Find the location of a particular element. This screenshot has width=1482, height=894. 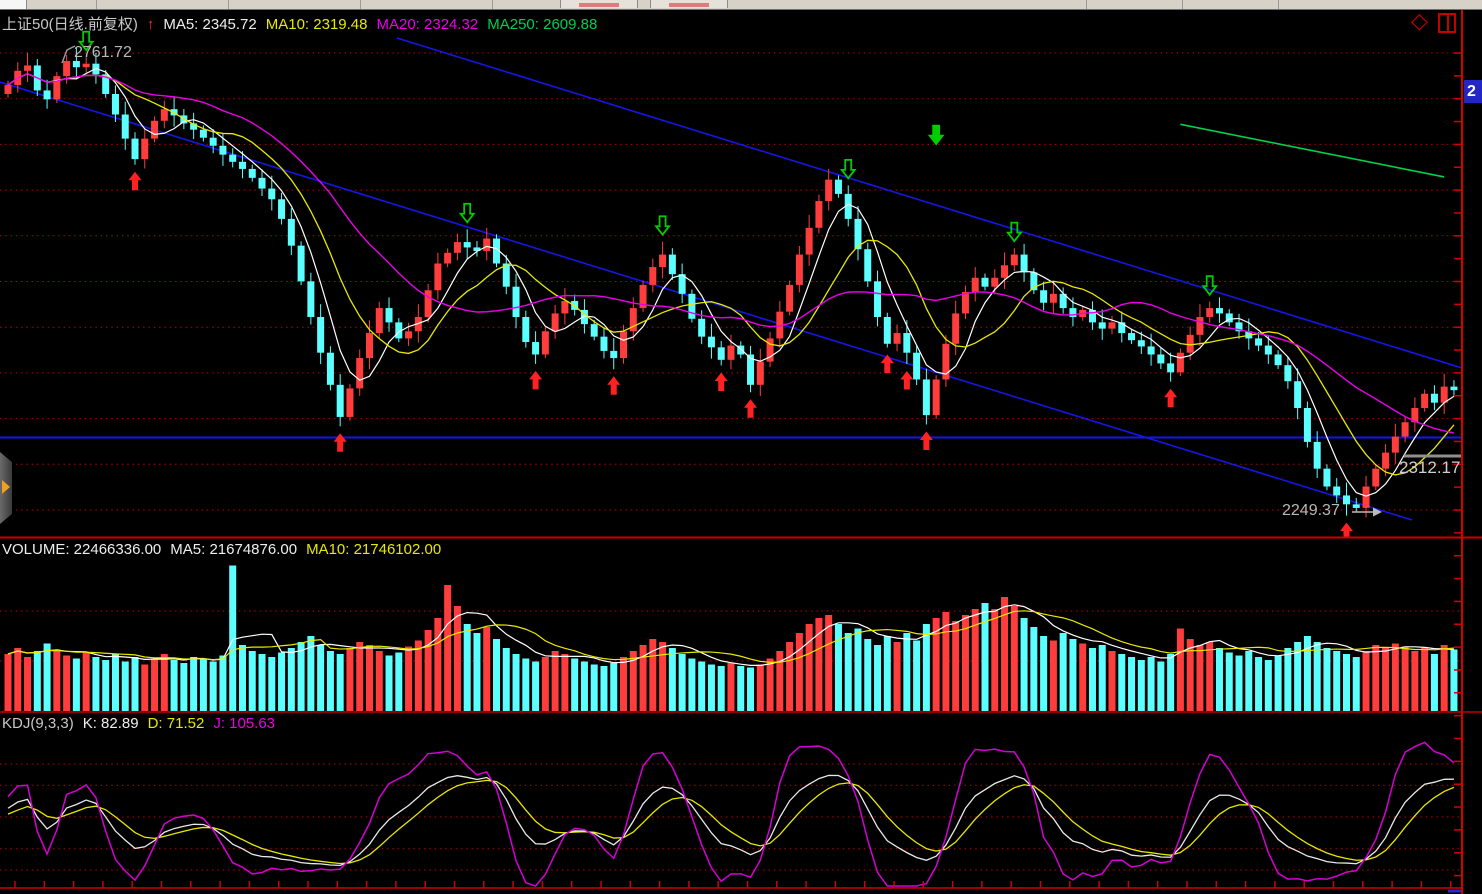

high-price-annotation: 2761.72 is located at coordinates (103, 52).